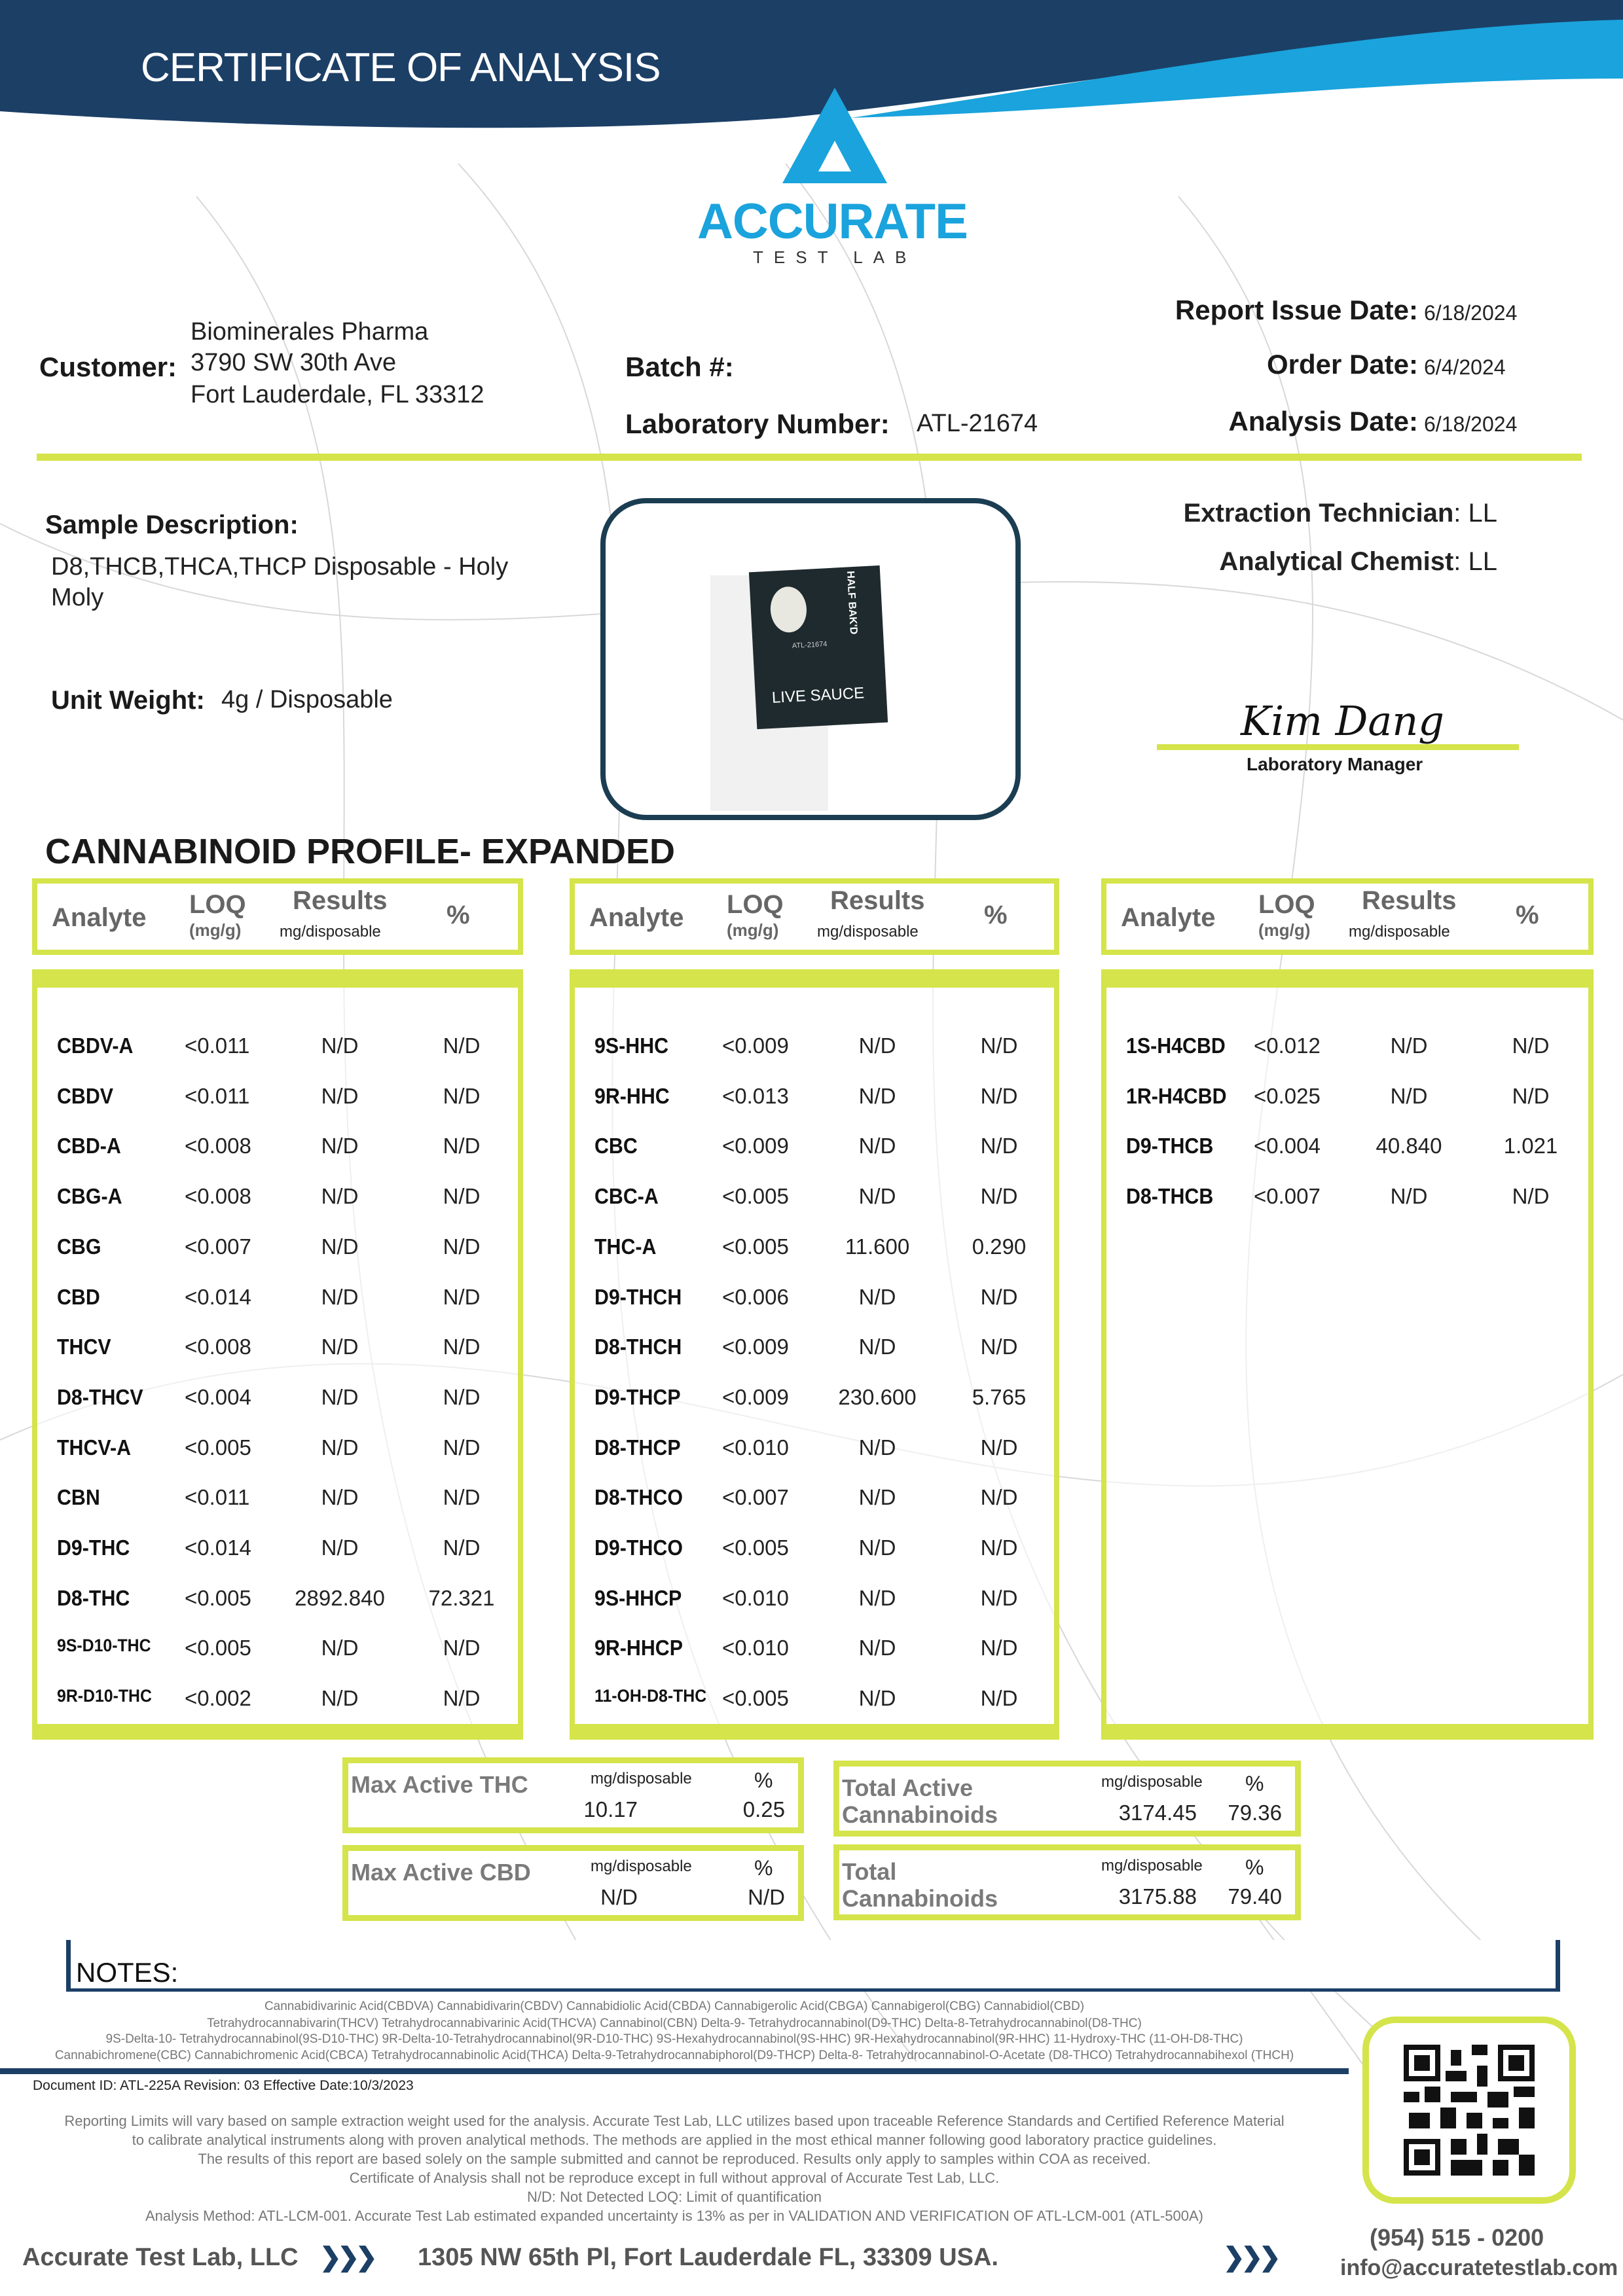  Describe the element at coordinates (217, 1095) in the screenshot. I see `analyte-loq: <0.011` at that location.